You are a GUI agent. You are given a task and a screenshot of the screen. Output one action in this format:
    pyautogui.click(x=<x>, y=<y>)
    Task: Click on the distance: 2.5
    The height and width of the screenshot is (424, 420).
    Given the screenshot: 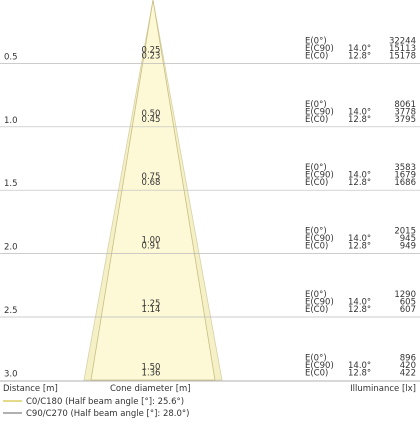 What is the action you would take?
    pyautogui.click(x=11, y=311)
    